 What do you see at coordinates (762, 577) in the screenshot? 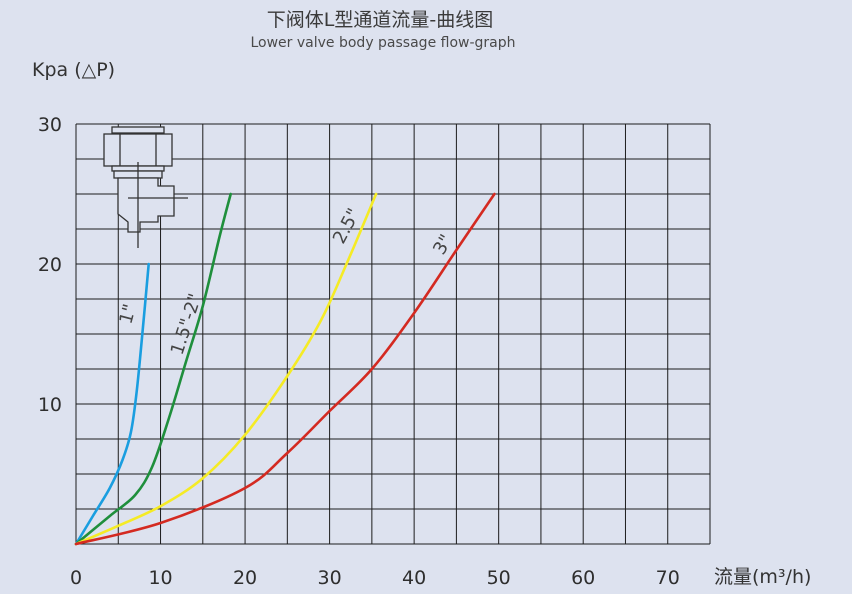
I see `x-axis-label: 流量(m³/h)` at bounding box center [762, 577].